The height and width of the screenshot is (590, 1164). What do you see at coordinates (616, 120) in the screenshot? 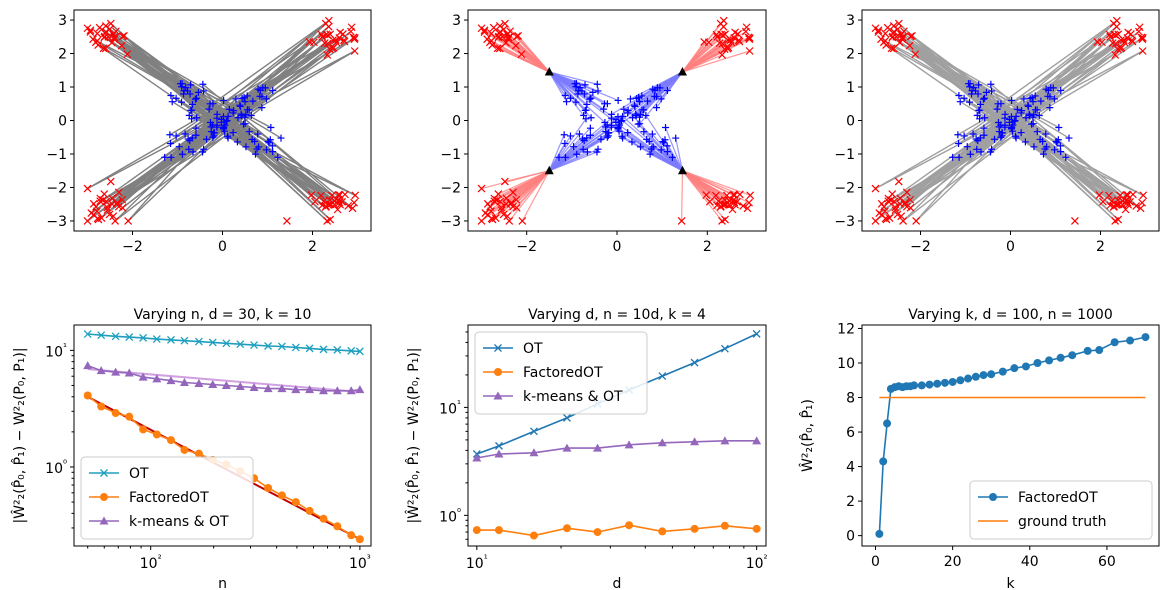
I see `plot-area` at bounding box center [616, 120].